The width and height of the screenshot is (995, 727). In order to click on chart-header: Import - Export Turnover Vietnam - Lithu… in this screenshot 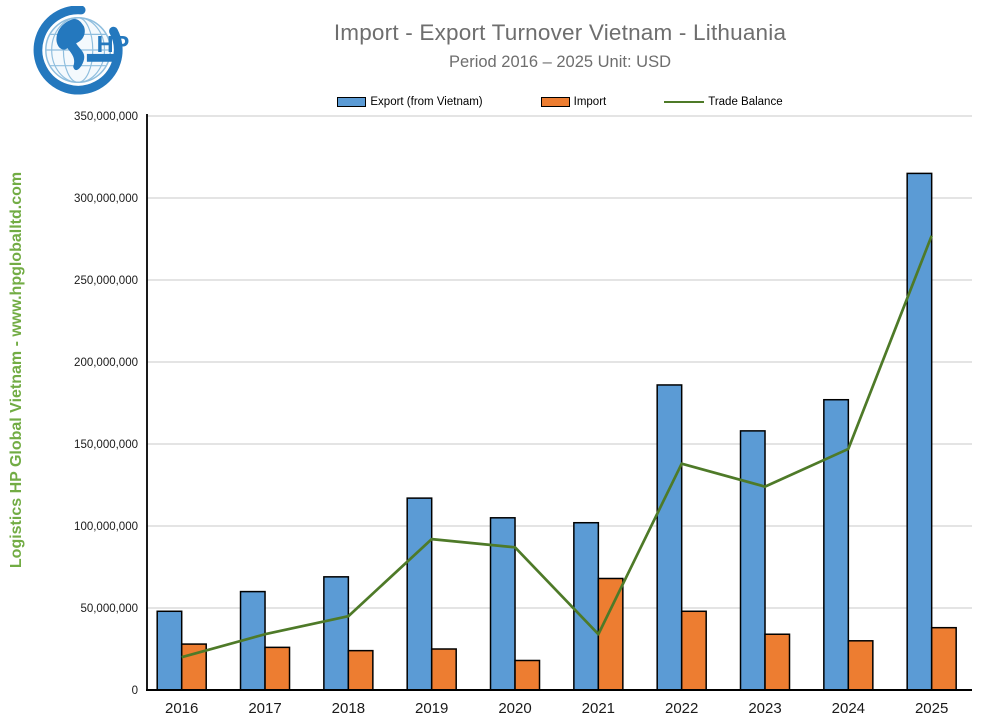, I will do `click(560, 46)`.